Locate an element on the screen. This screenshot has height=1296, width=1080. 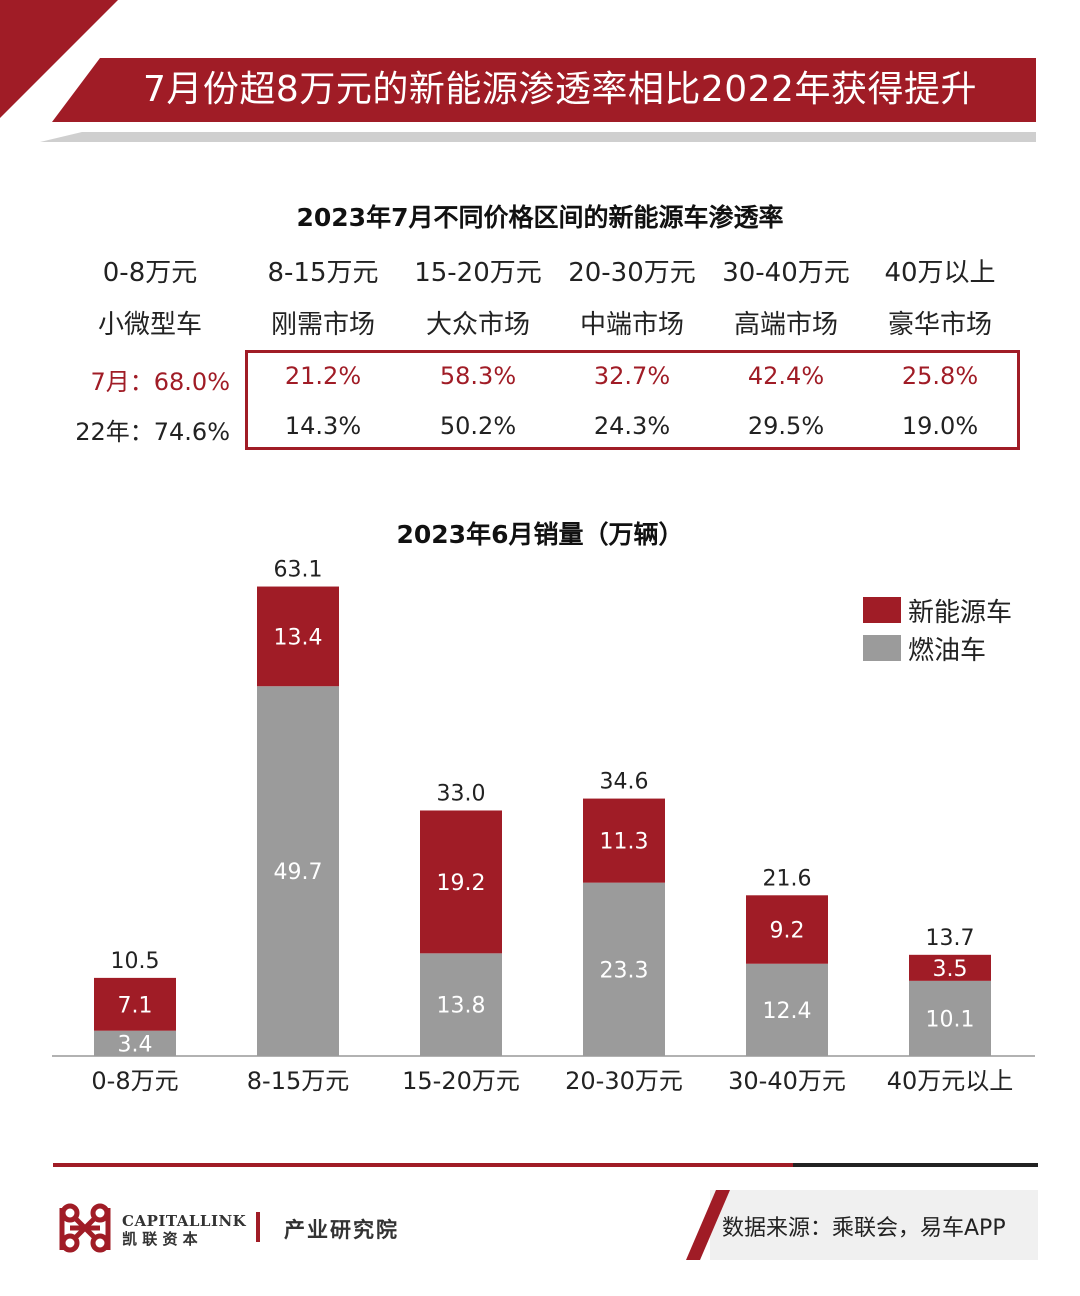
data-label-total: 33.0 is located at coordinates (461, 793).